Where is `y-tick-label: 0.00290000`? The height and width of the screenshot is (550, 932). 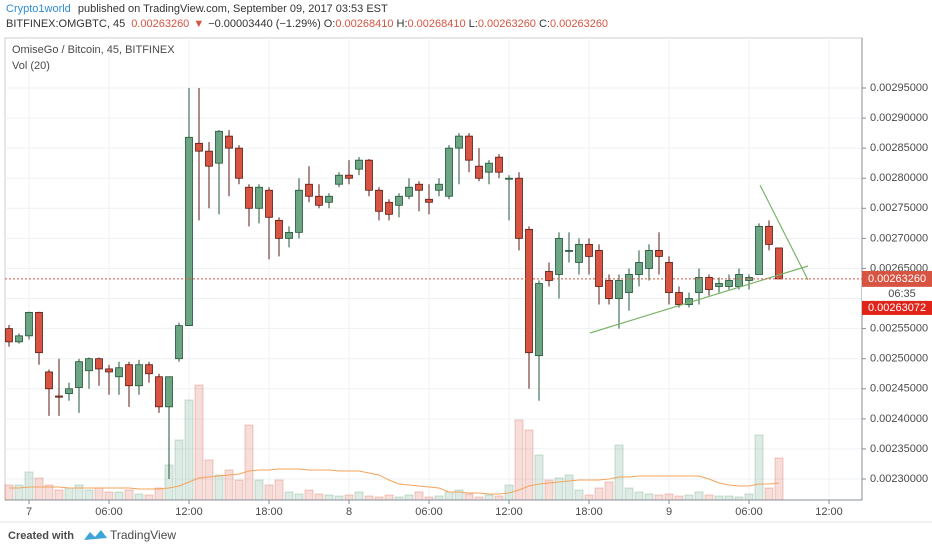
y-tick-label: 0.00290000 is located at coordinates (899, 118).